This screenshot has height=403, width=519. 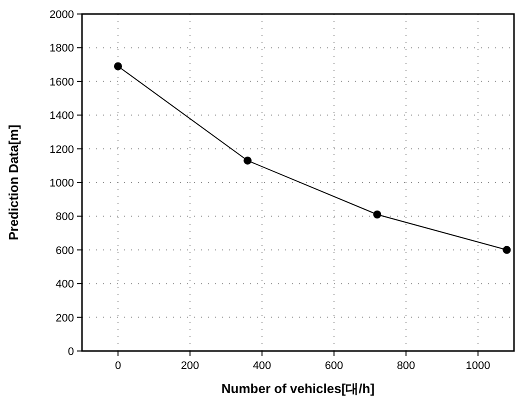 I want to click on y-tick-label: 200, so click(x=65, y=318).